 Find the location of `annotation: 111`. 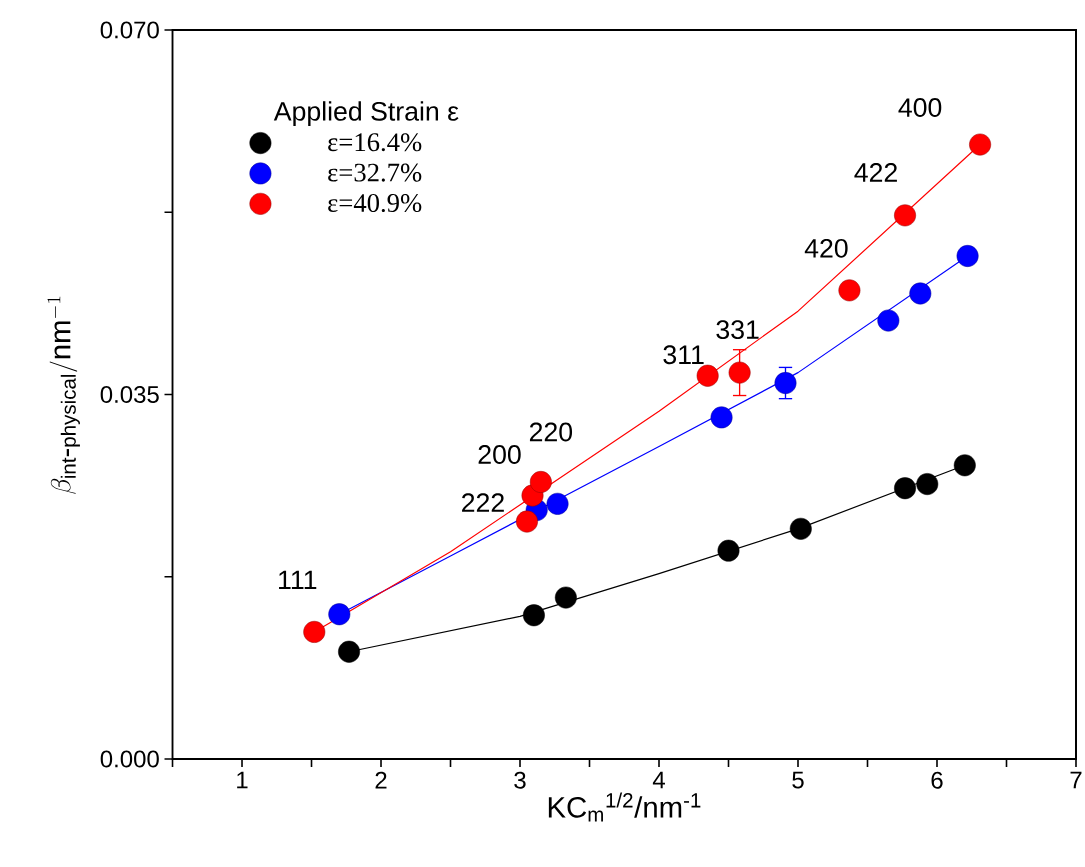

annotation: 111 is located at coordinates (298, 580).